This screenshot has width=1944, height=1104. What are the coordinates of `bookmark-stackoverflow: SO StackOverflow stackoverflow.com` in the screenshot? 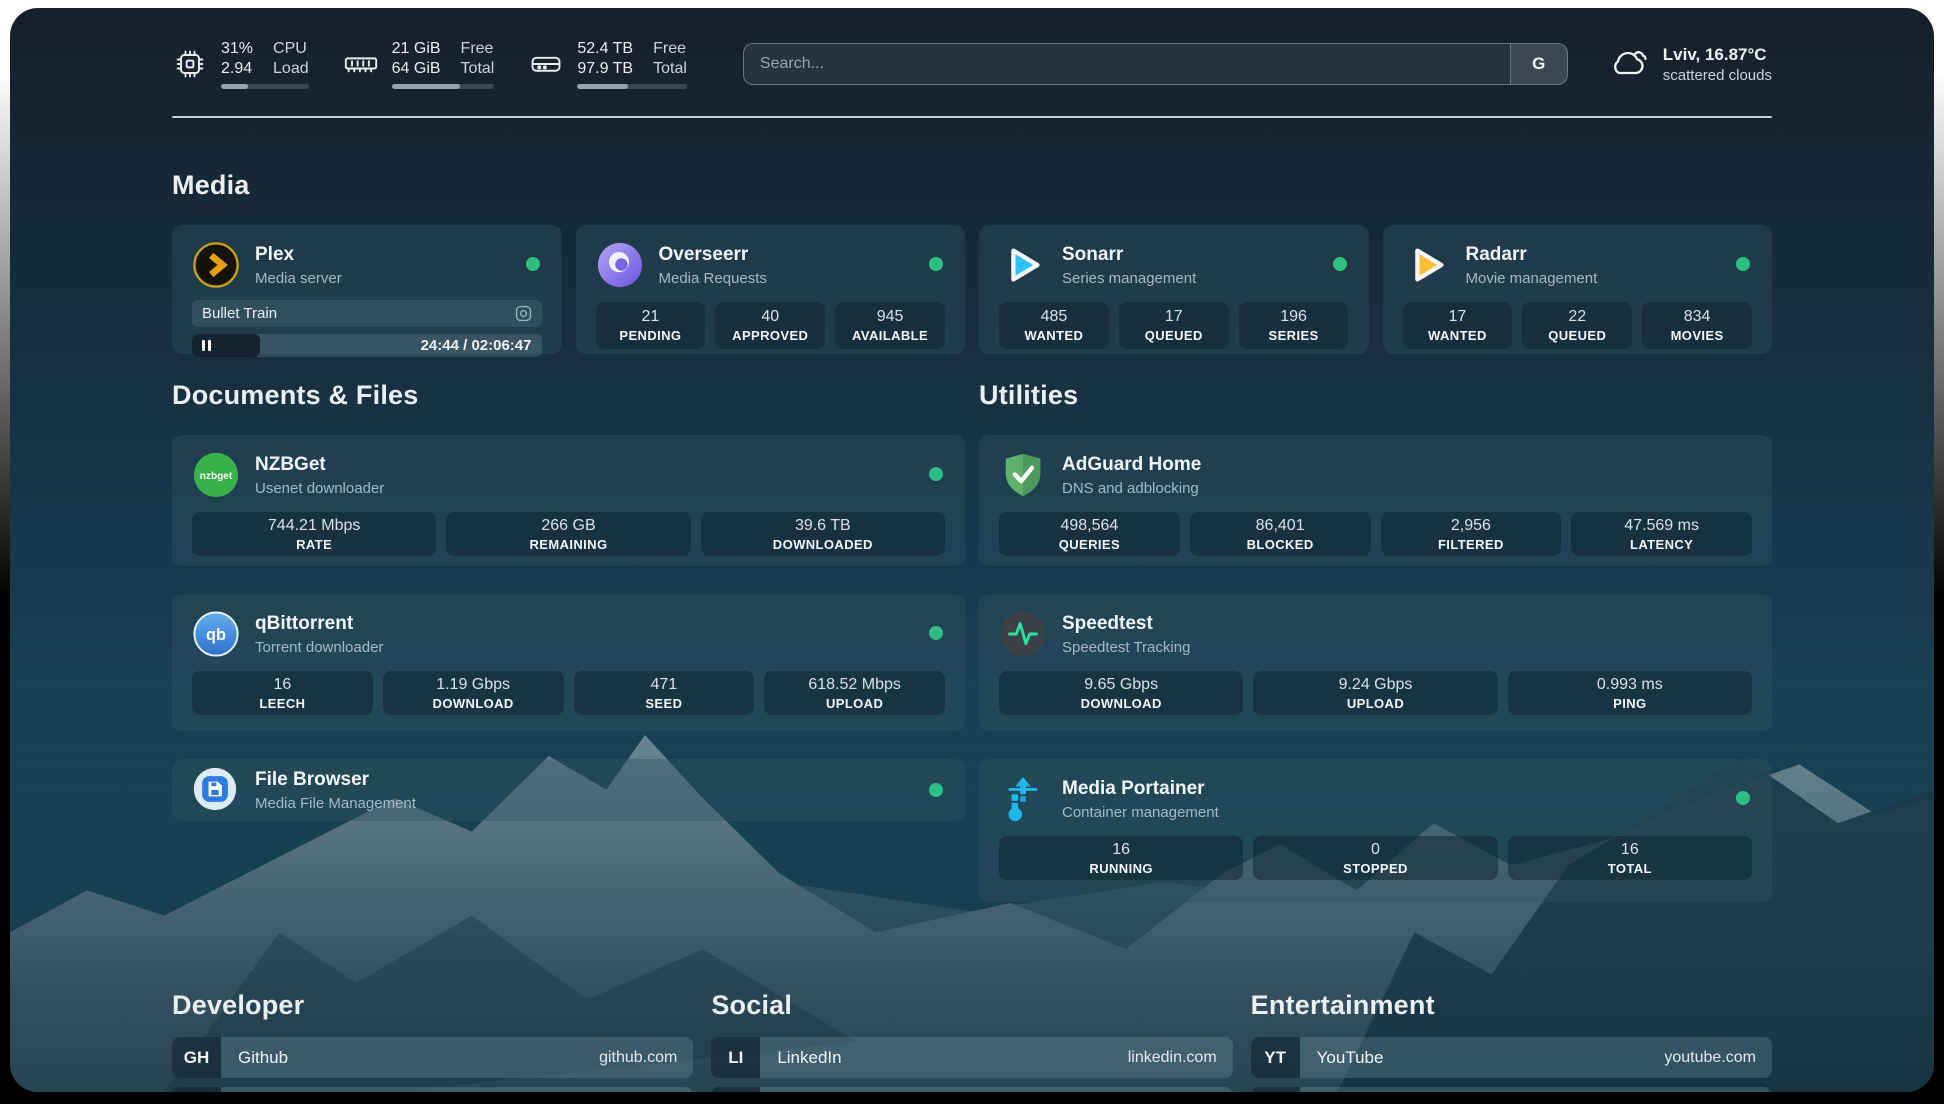 It's located at (433, 1089).